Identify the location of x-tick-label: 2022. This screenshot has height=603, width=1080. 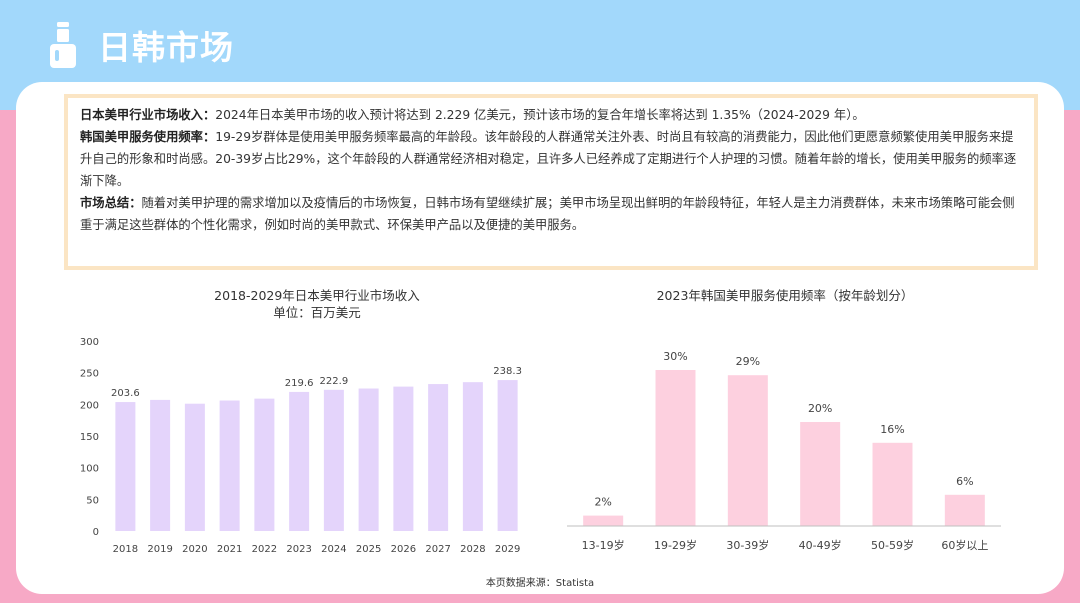
(264, 549).